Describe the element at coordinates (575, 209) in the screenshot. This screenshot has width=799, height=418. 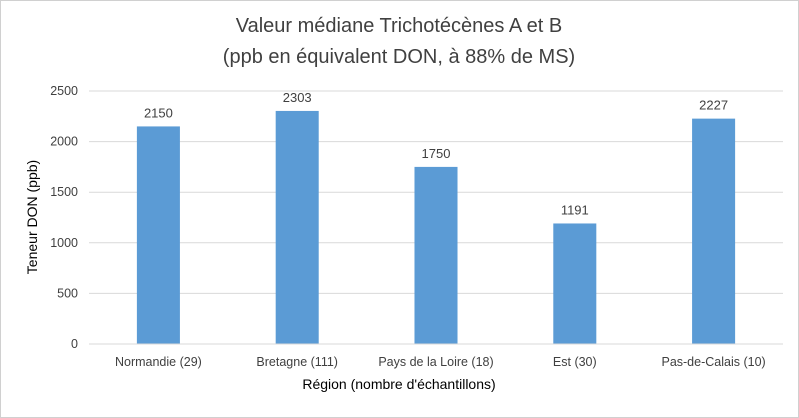
I see `data-label: 1191` at that location.